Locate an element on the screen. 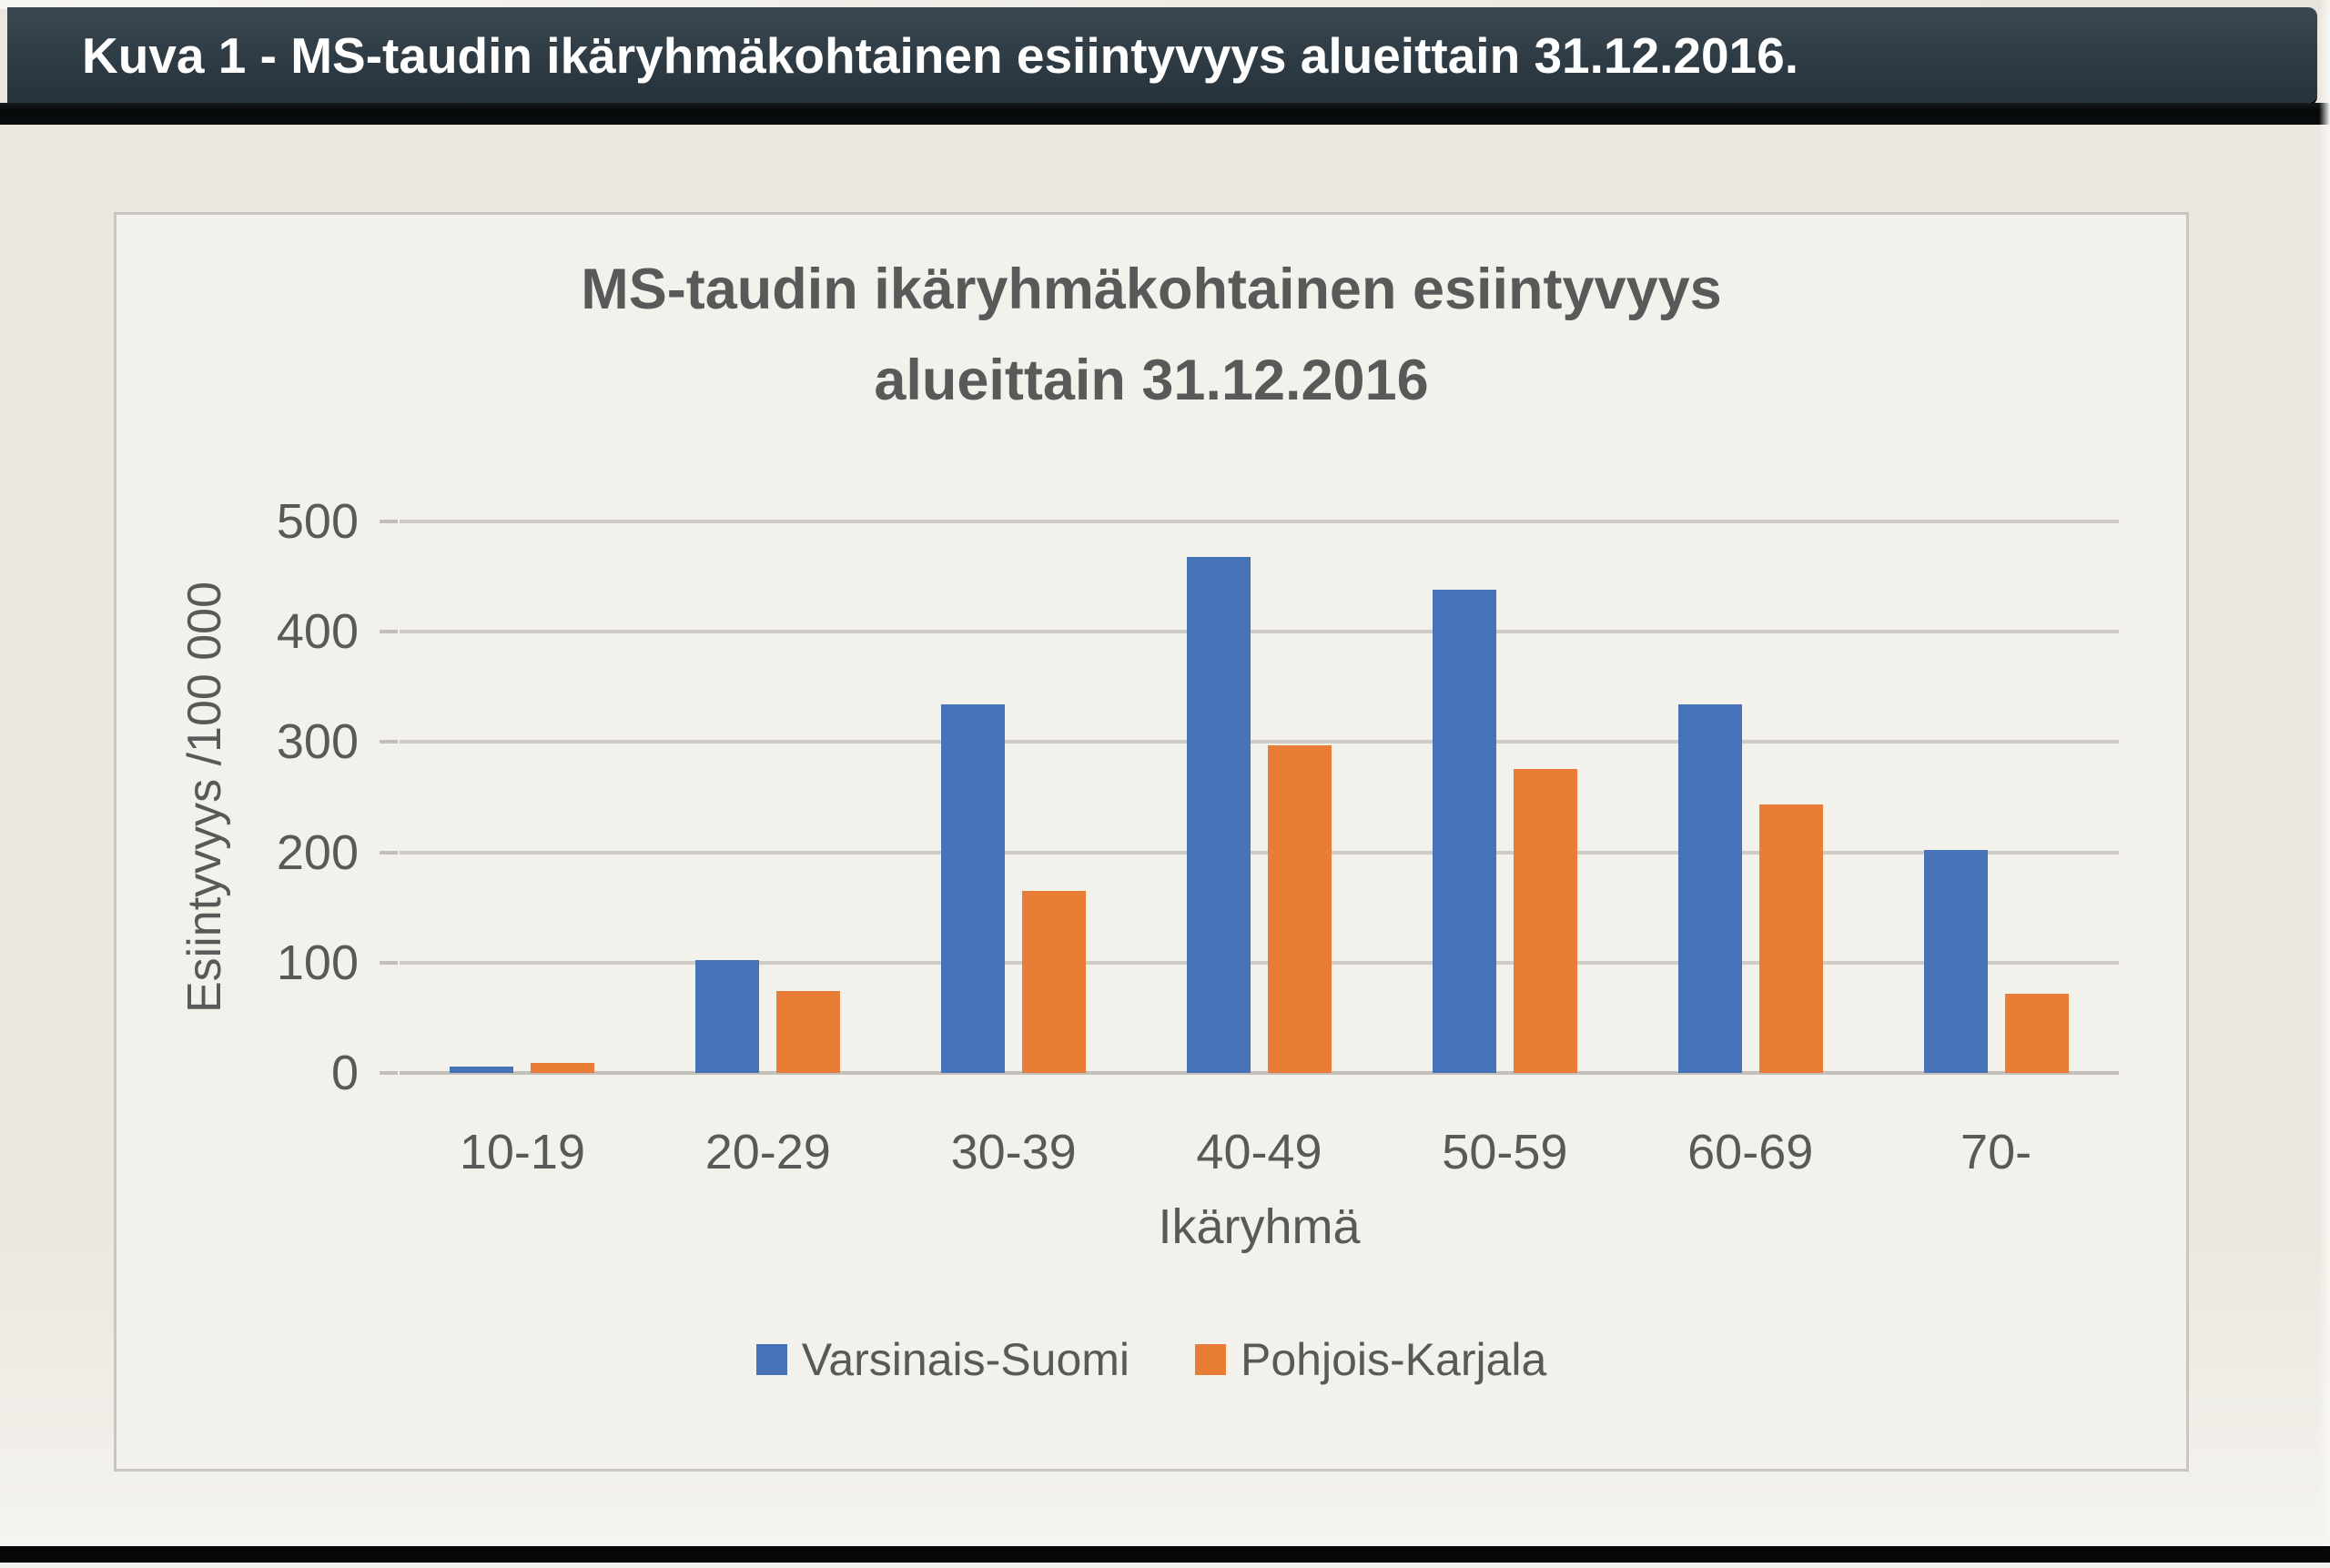 The image size is (2330, 1568). legend-label: Varsinais-Suomi is located at coordinates (965, 1359).